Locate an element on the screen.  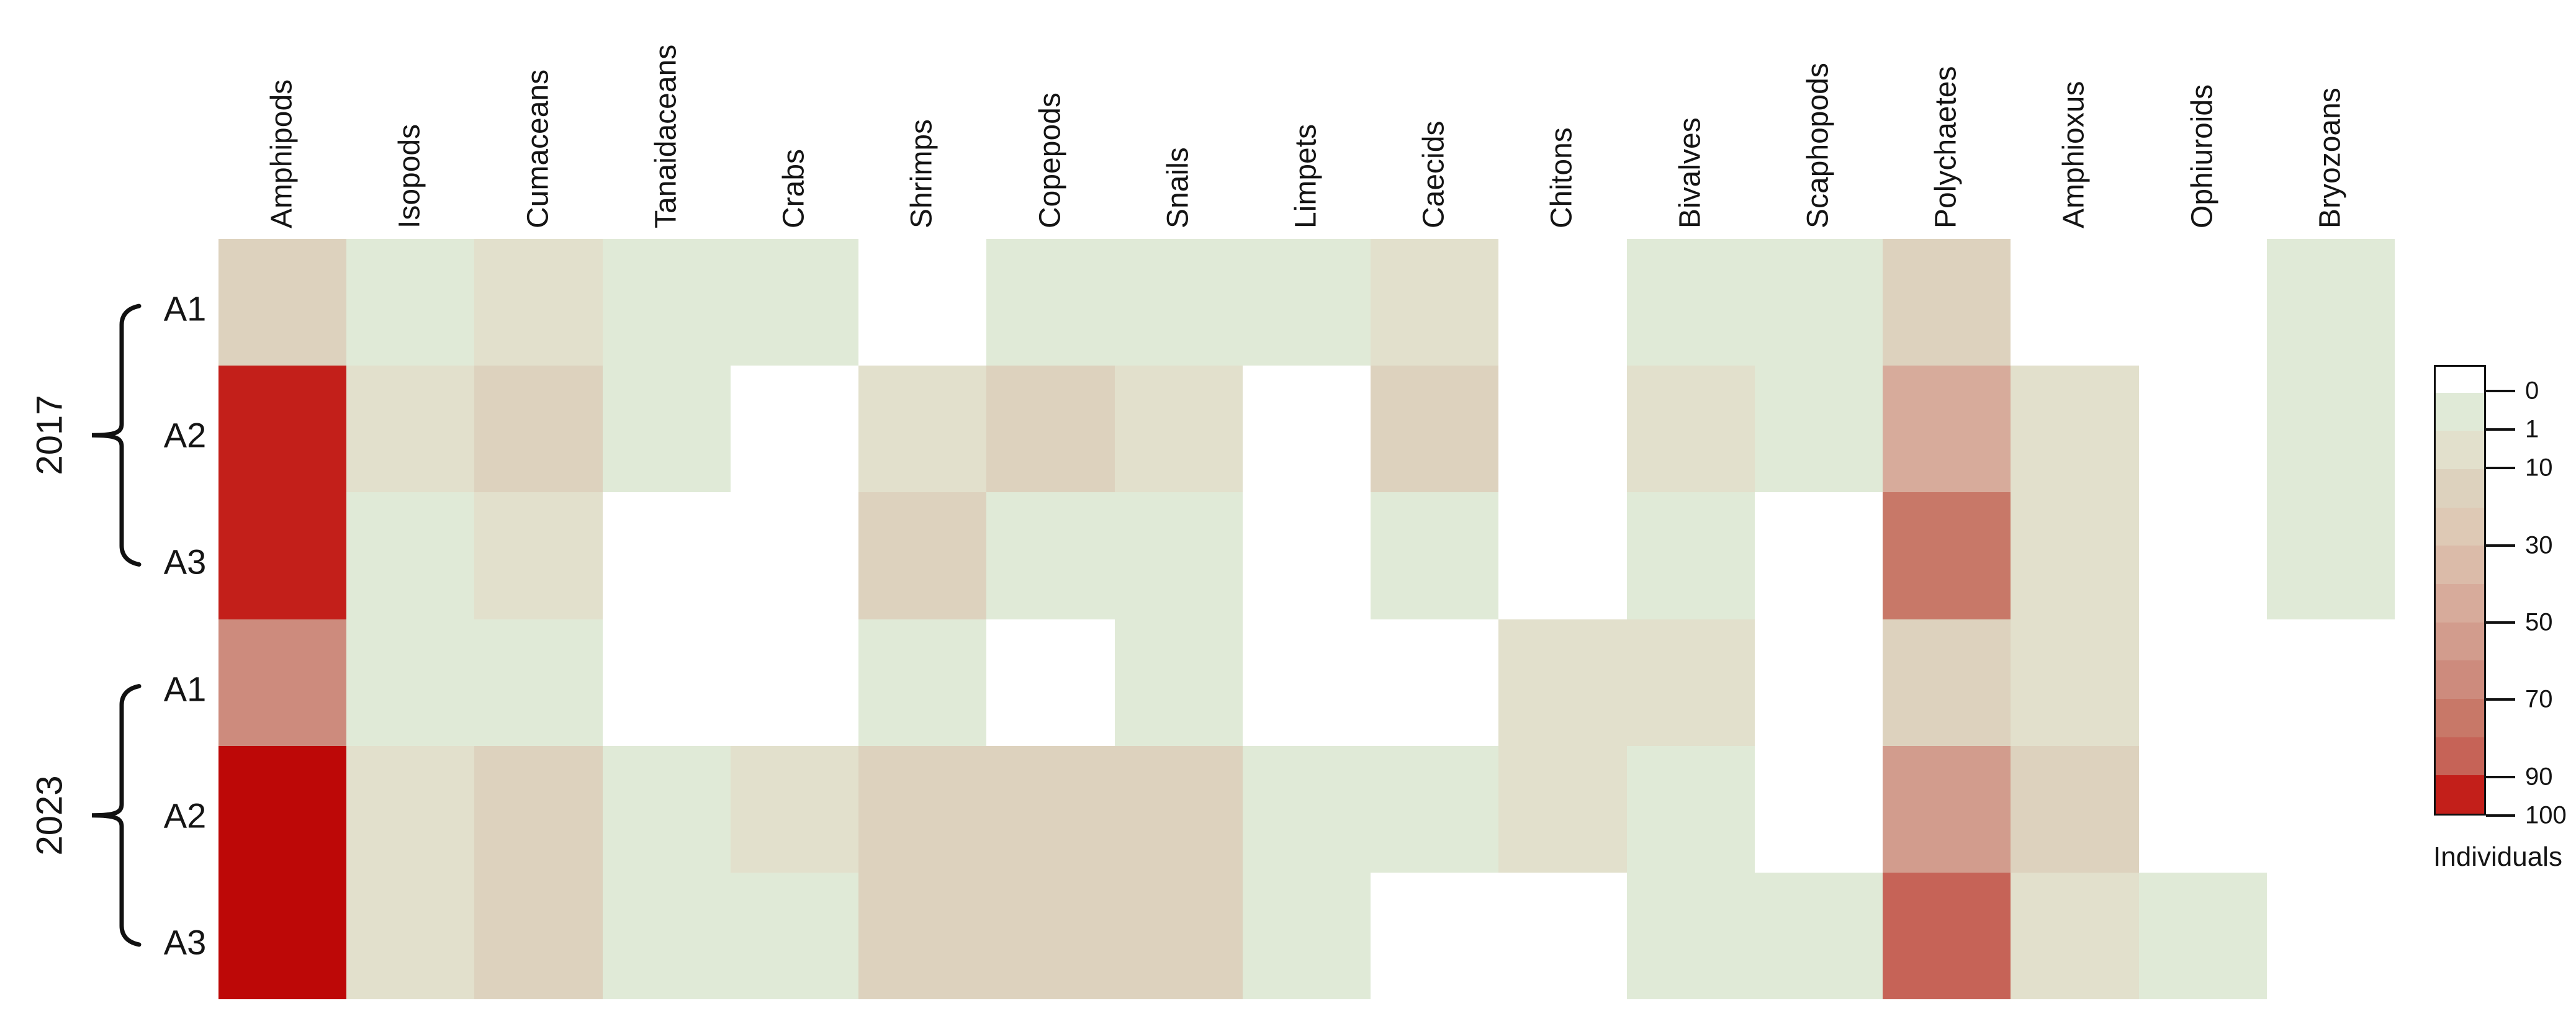
row-label-station: A1 is located at coordinates (185, 689).